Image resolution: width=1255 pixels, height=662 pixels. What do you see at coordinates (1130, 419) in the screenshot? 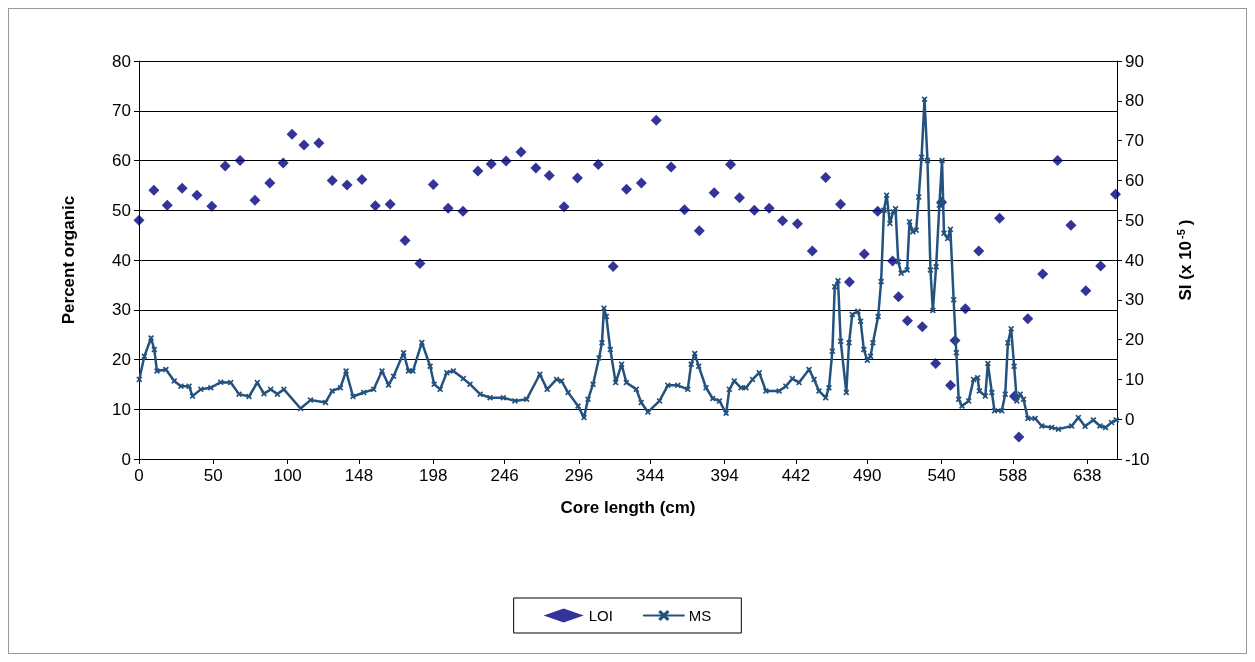
I see `y2-tick-label: 0` at bounding box center [1130, 419].